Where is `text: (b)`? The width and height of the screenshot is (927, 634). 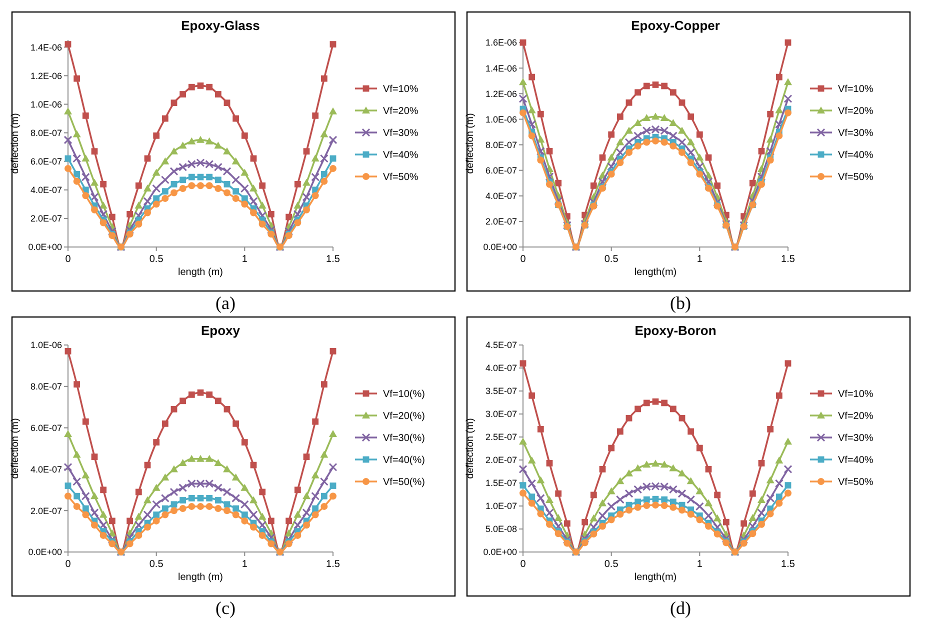 text: (b) is located at coordinates (680, 303).